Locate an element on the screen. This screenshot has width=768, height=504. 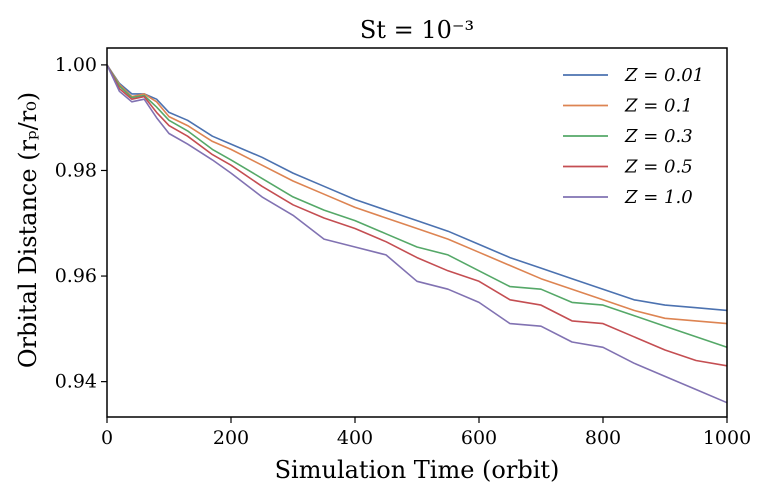
y-tick-label: 0.98 is located at coordinates (76, 170).